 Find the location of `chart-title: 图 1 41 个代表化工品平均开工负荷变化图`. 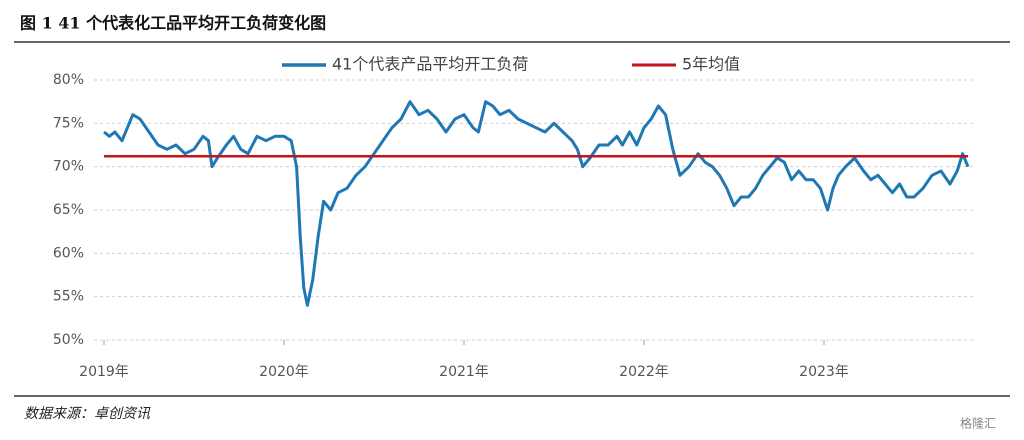

chart-title: 图 1 41 个代表化工品平均开工负荷变化图 is located at coordinates (173, 23).